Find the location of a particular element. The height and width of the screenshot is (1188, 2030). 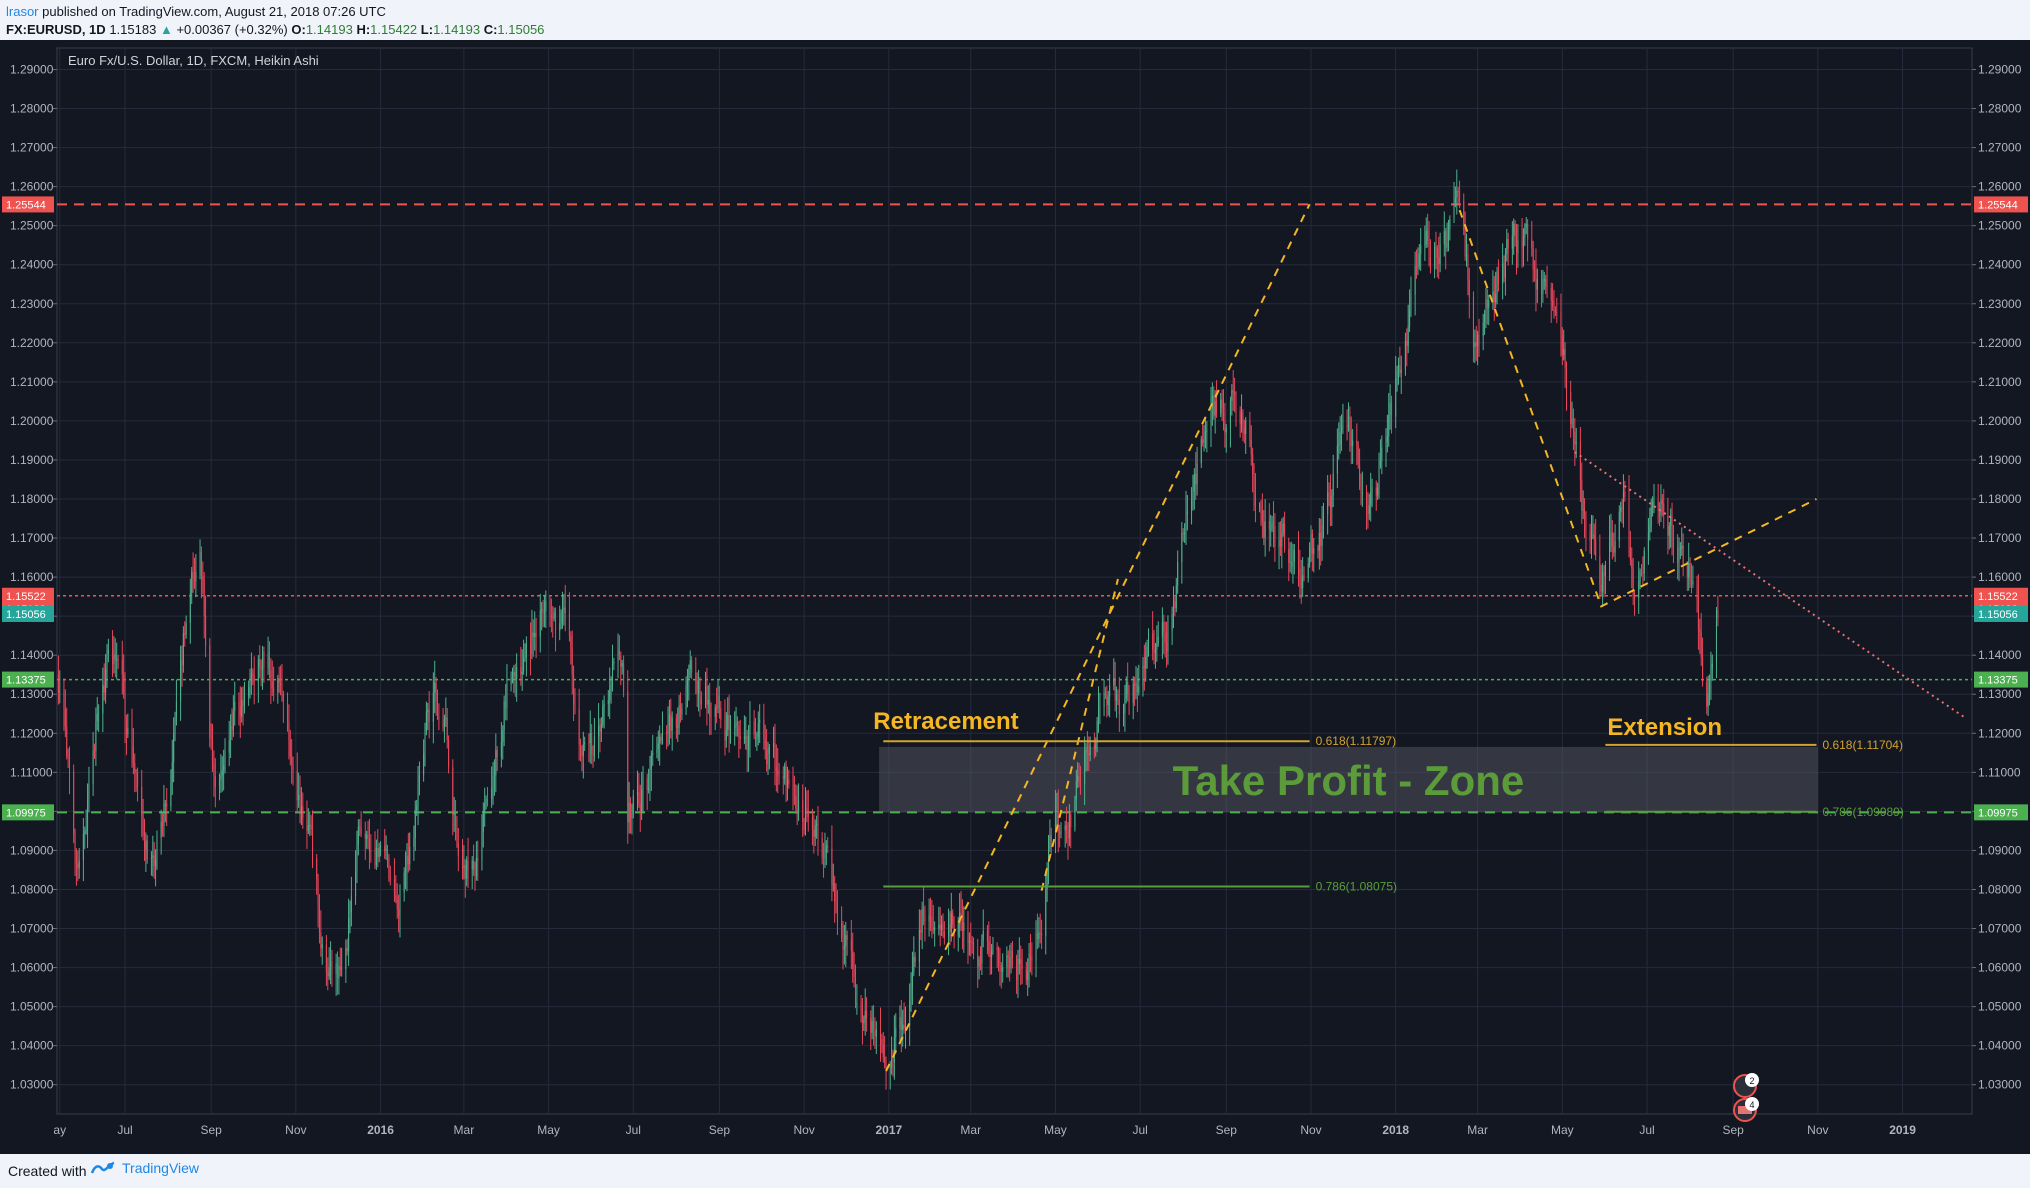

event-count-badge is located at coordinates (1752, 1080).